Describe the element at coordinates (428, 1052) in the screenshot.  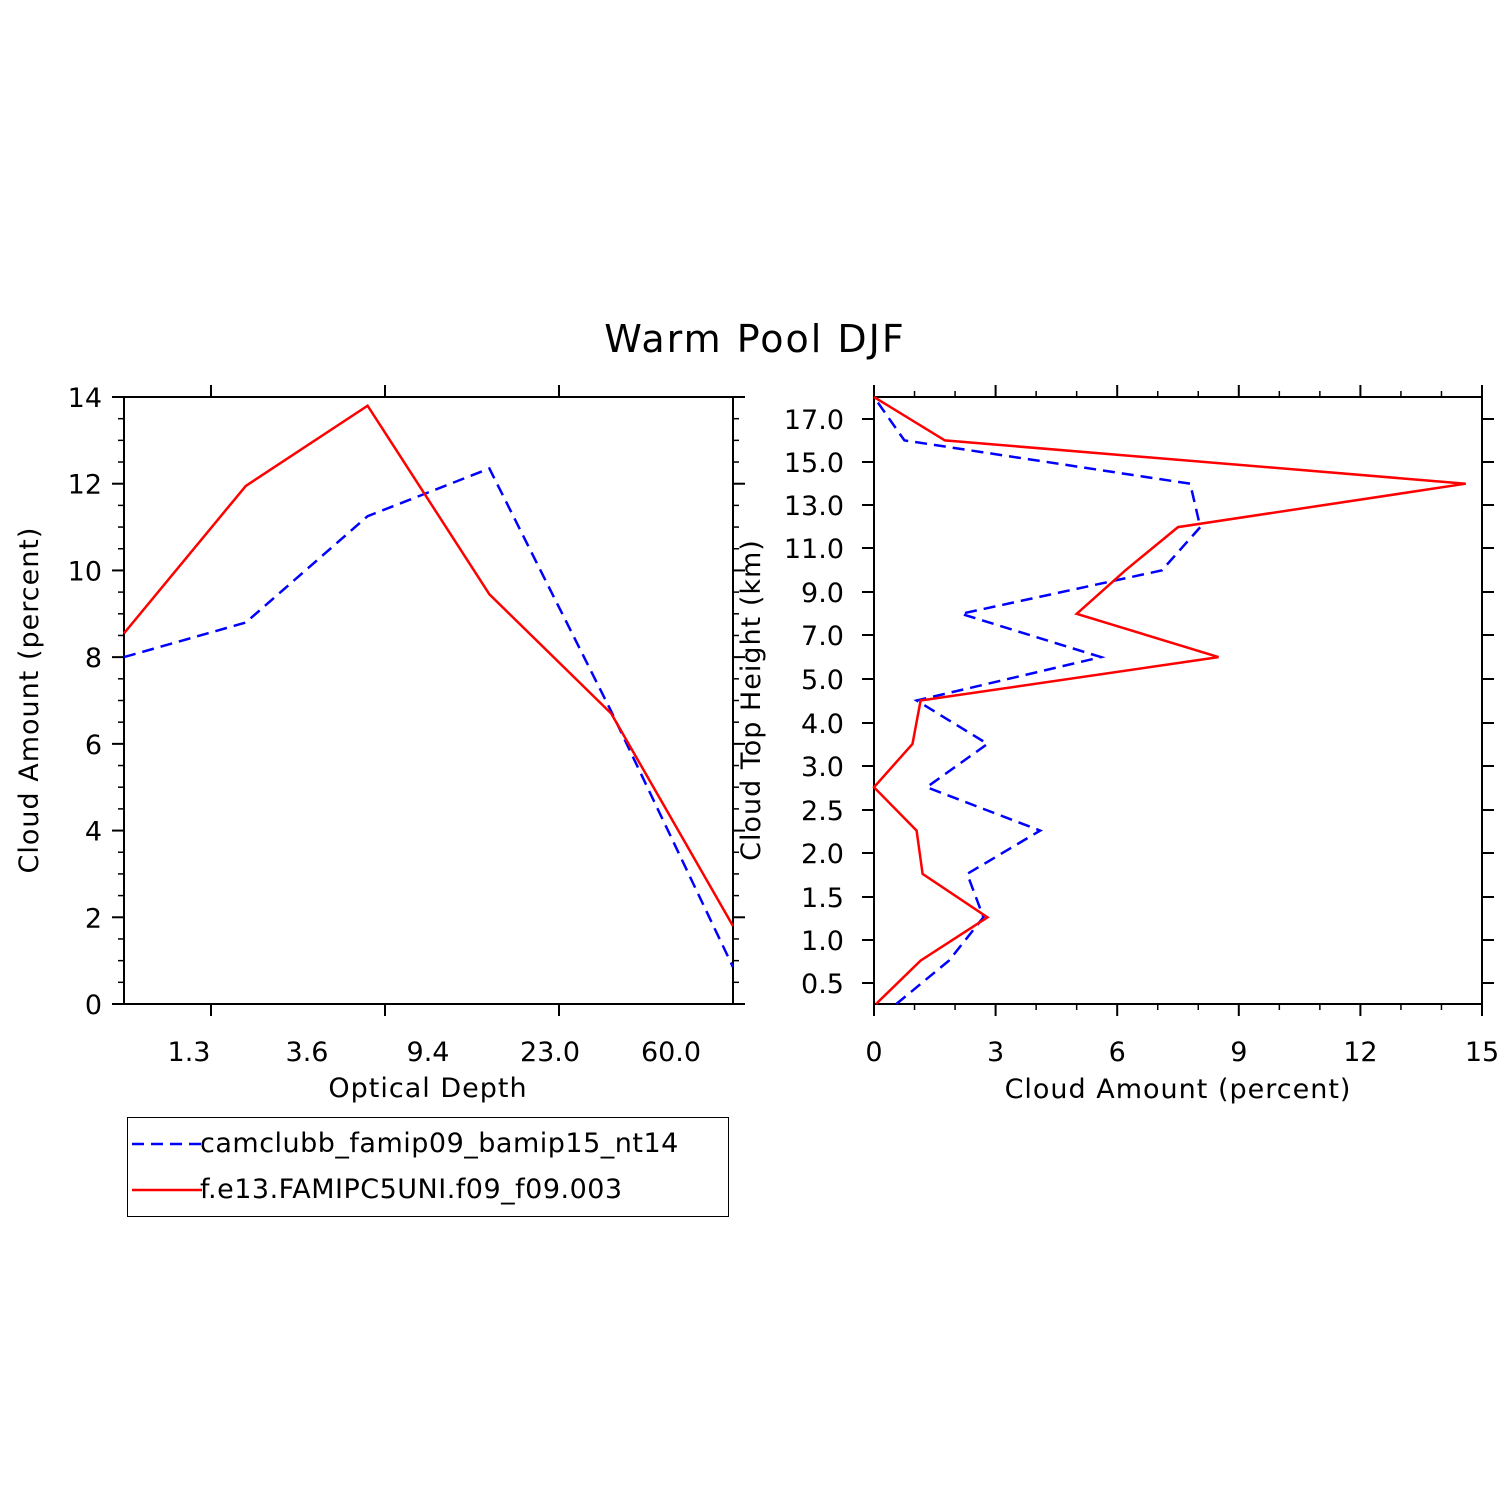
I see `left-x-tick-label: 9.4` at that location.